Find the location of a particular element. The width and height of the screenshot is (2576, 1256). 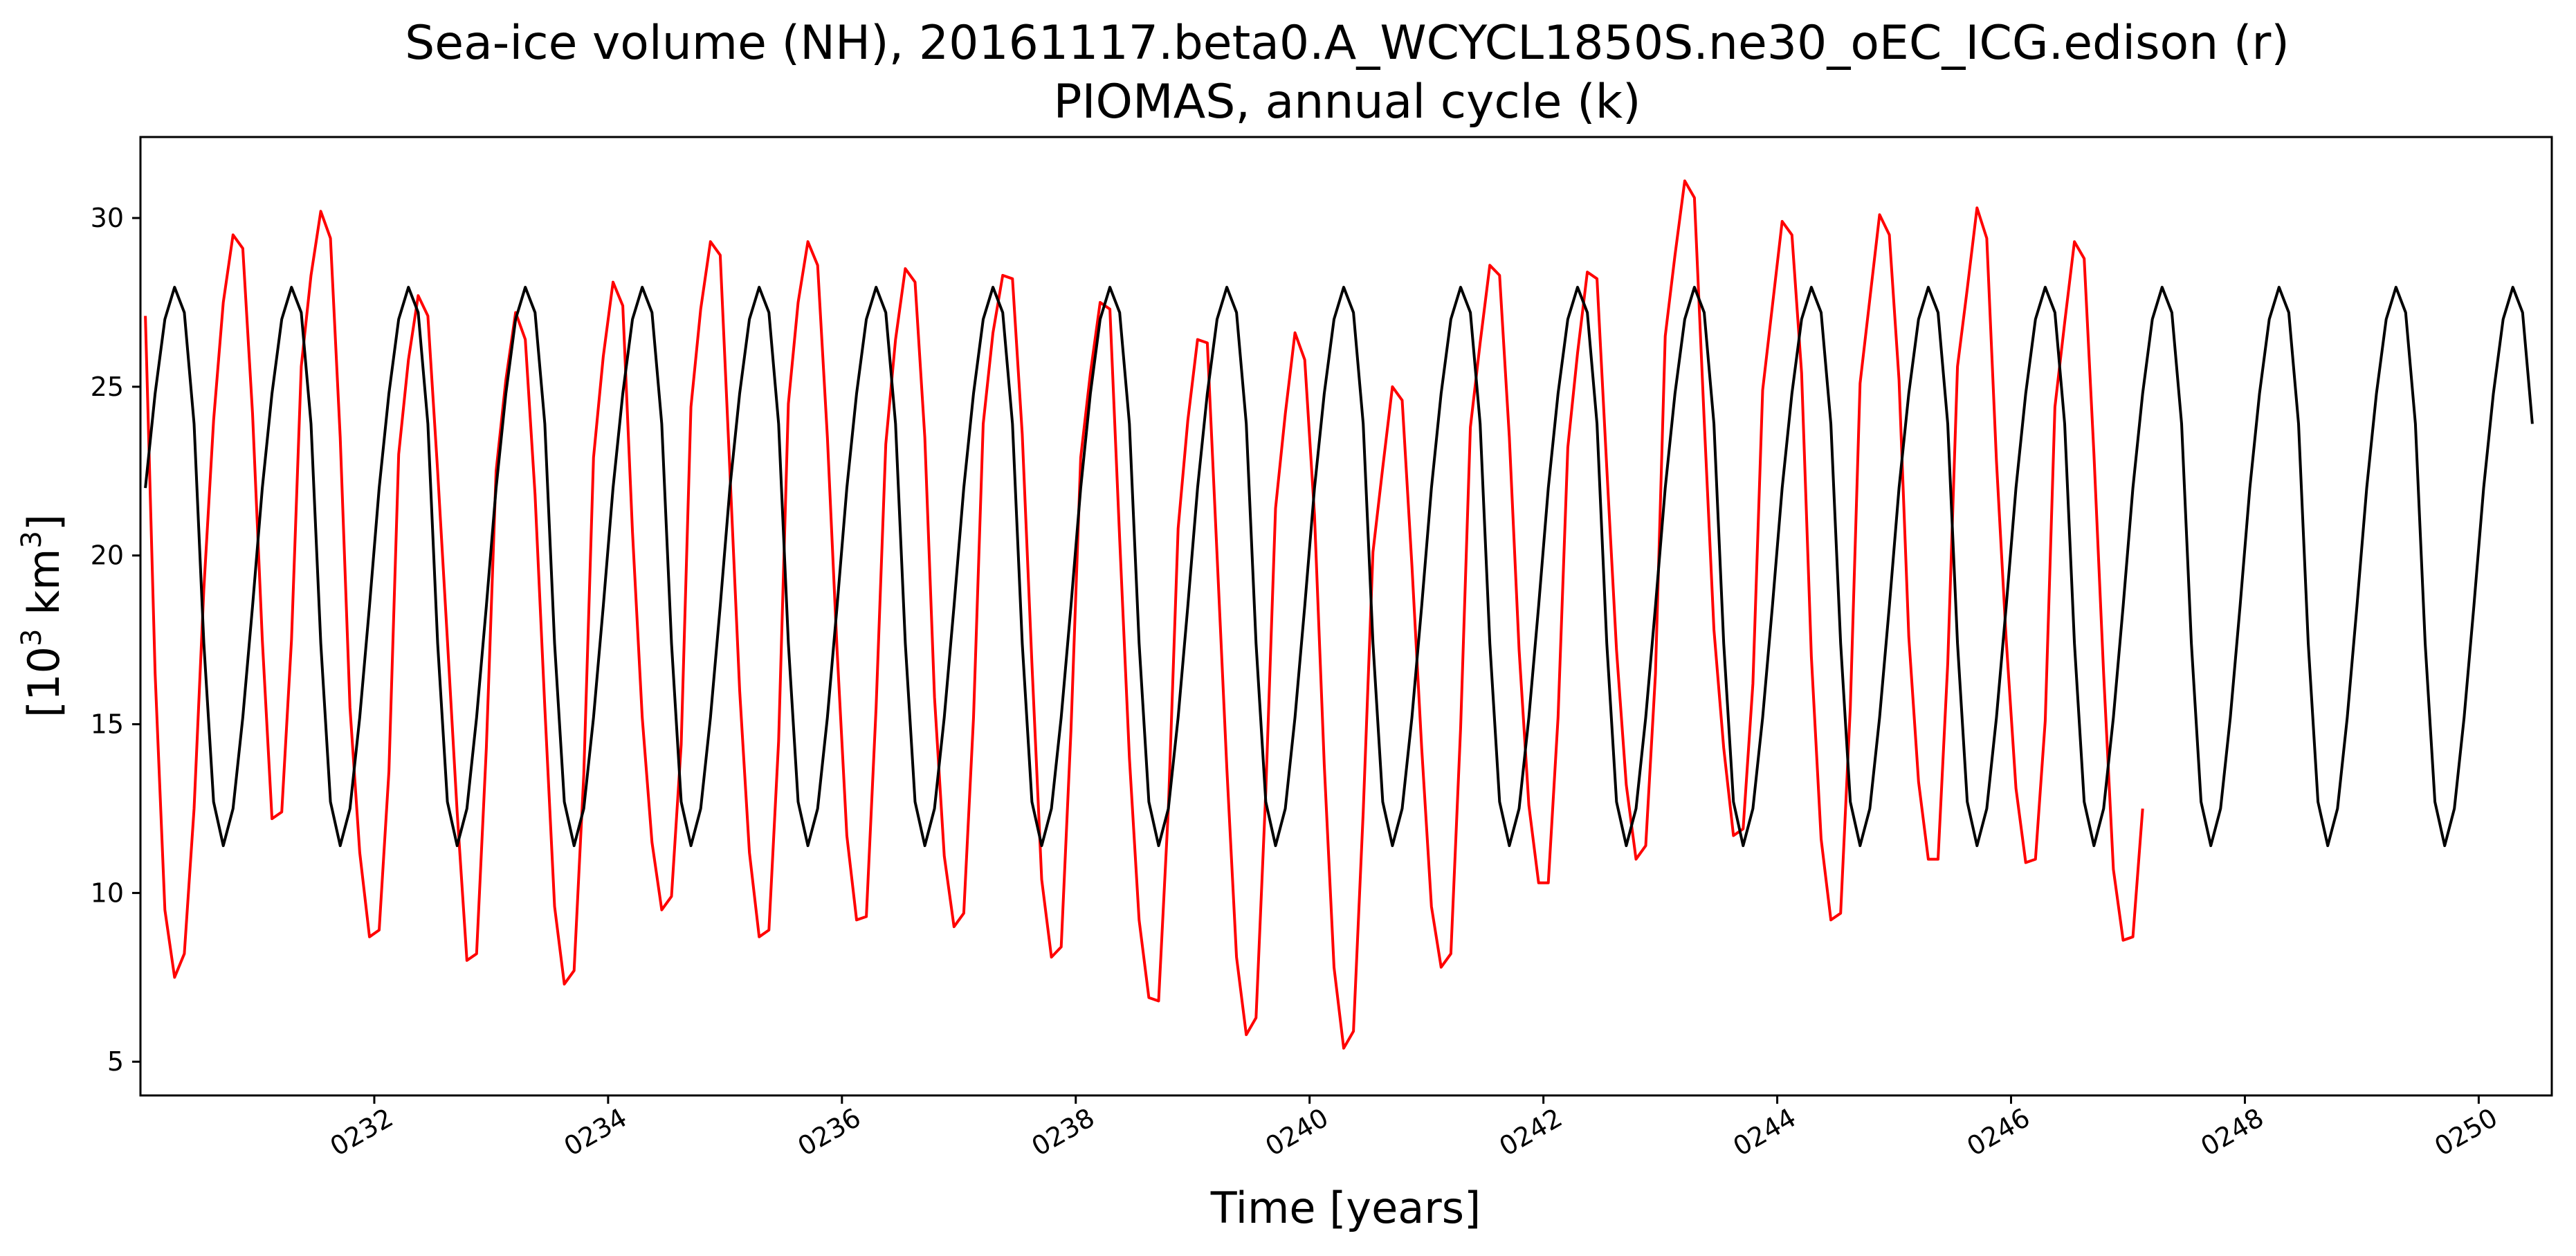

y-tick-label: 20 is located at coordinates (108, 555).